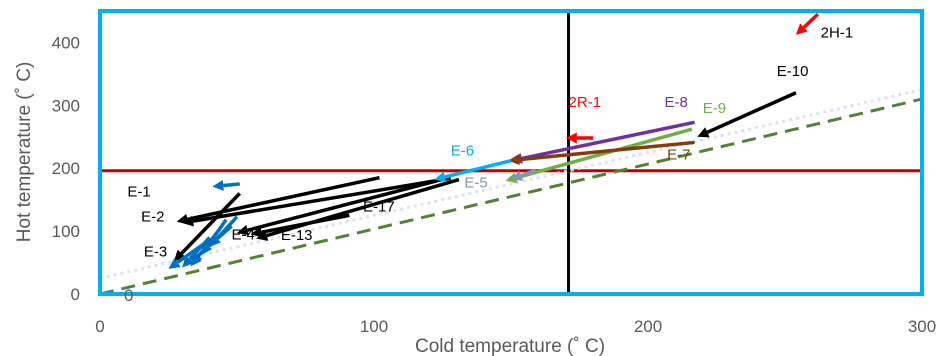 This screenshot has height=356, width=943. I want to click on y-tick-0: 0, so click(75, 294).